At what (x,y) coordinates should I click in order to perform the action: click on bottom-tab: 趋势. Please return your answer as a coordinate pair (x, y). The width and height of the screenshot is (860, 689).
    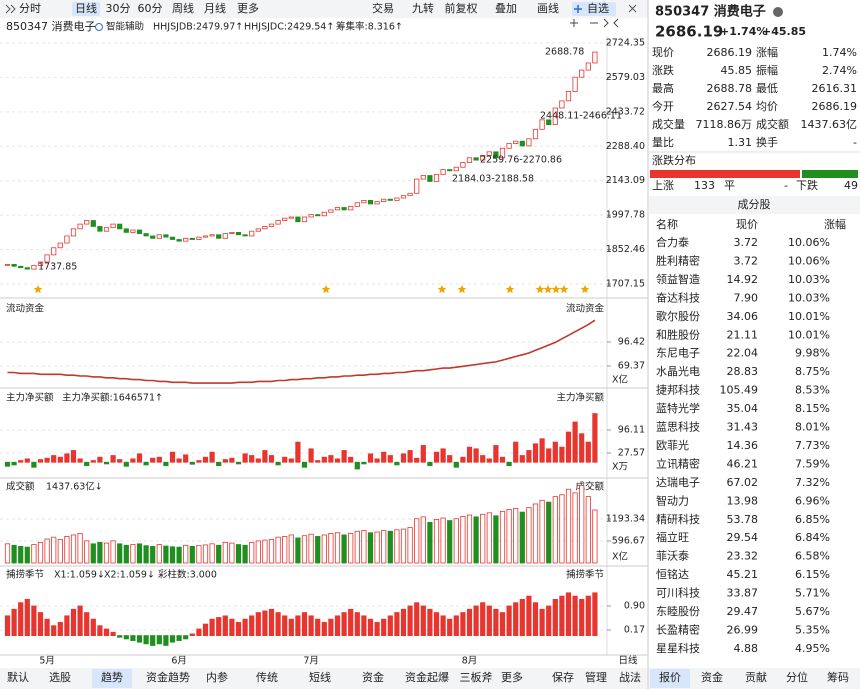
    Looking at the image, I should click on (112, 677).